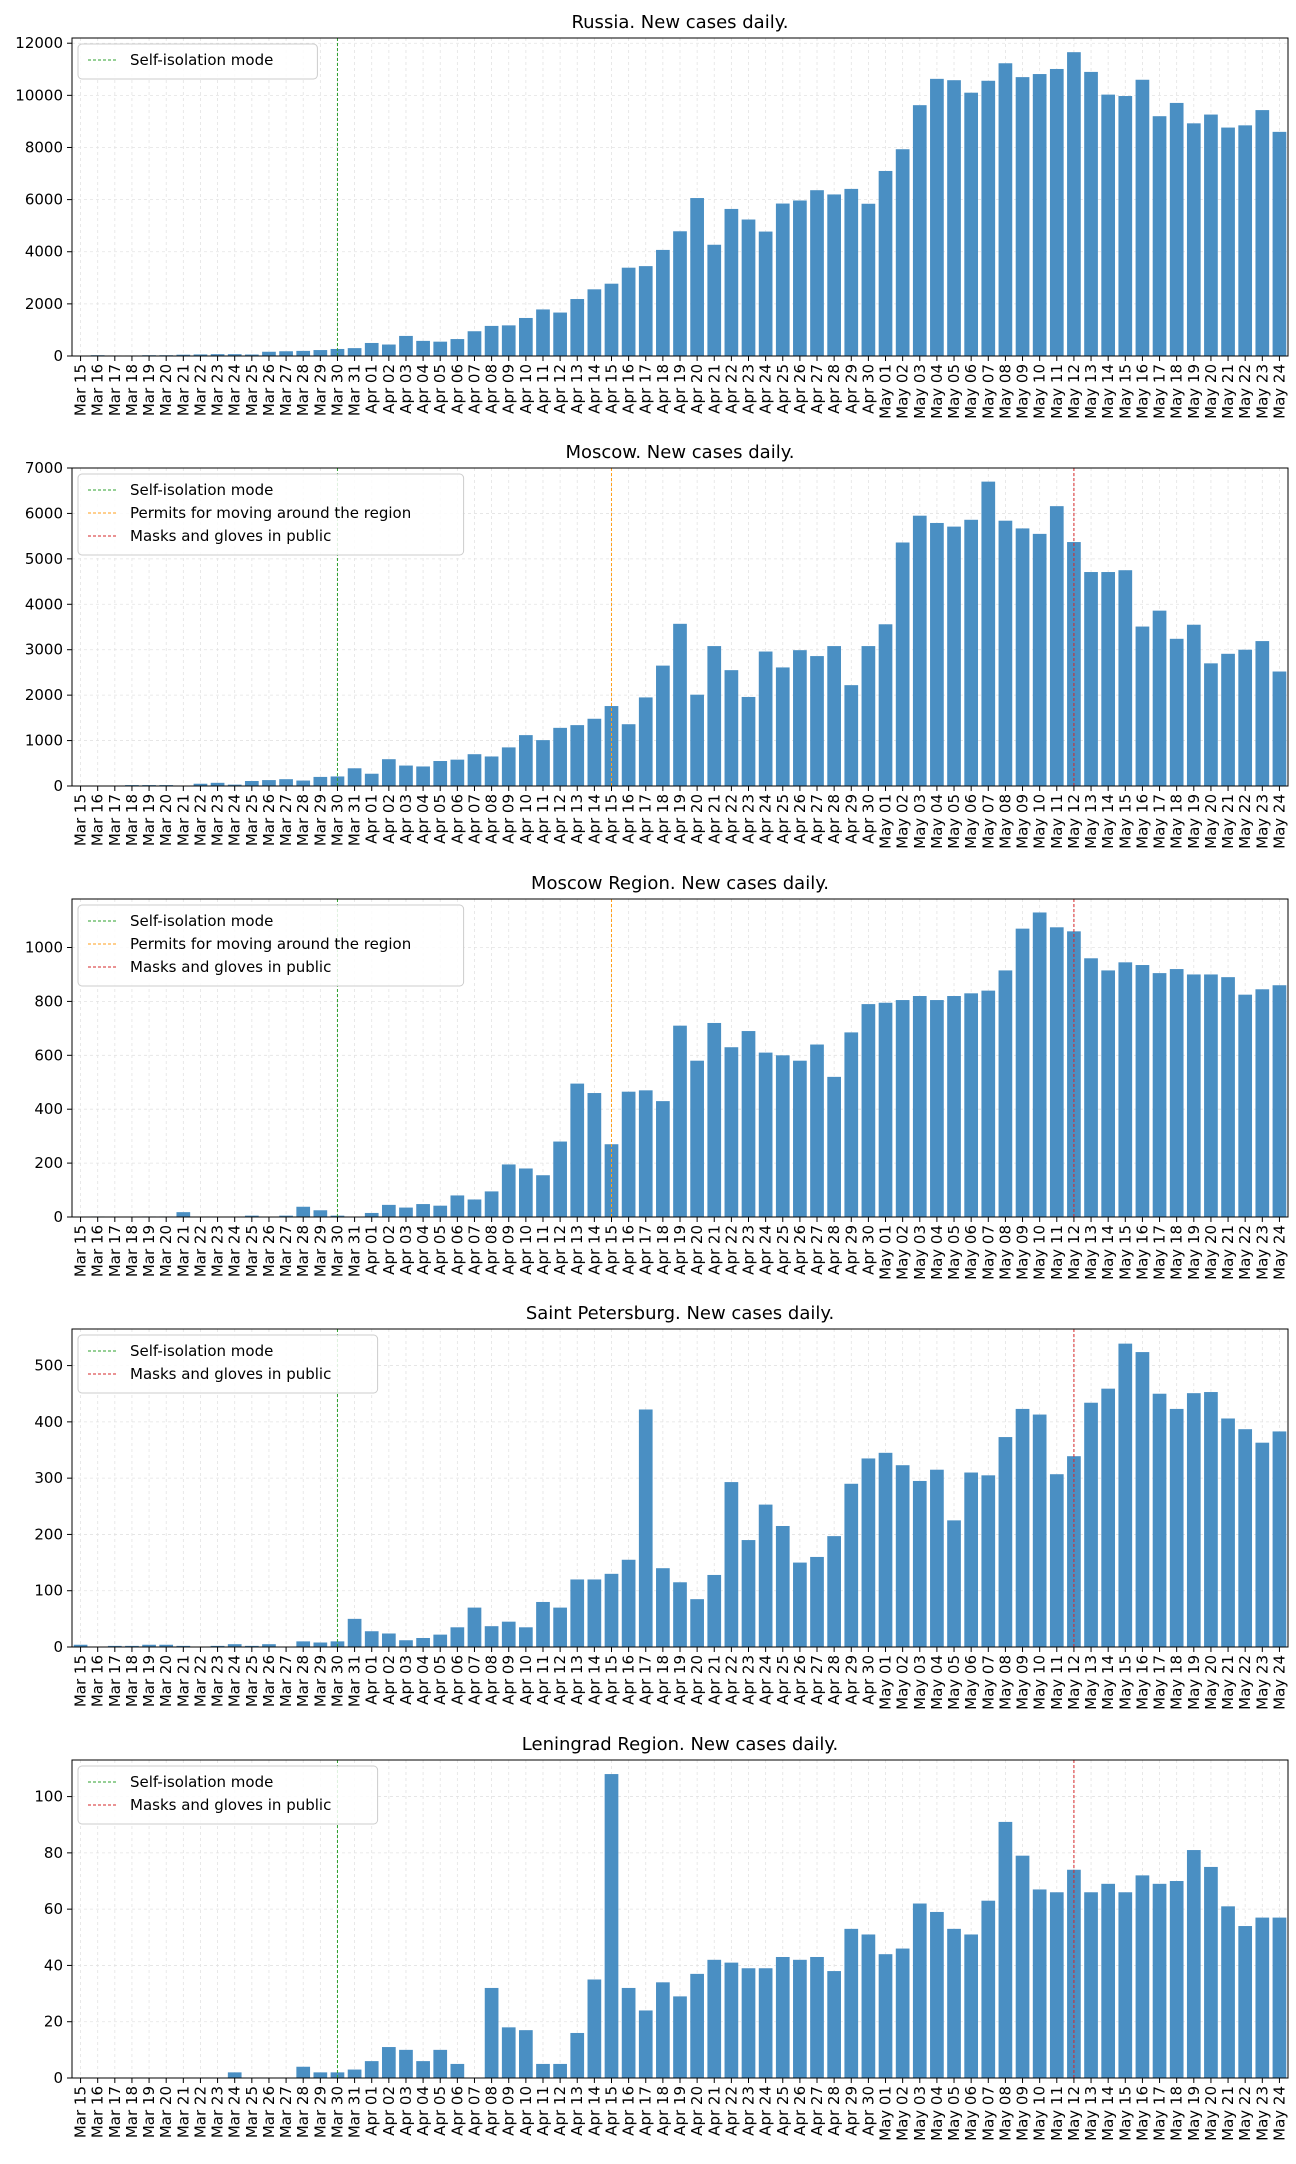 Image resolution: width=1296 pixels, height=2164 pixels. What do you see at coordinates (594, 389) in the screenshot?
I see `x-tick-label: Apr 14` at bounding box center [594, 389].